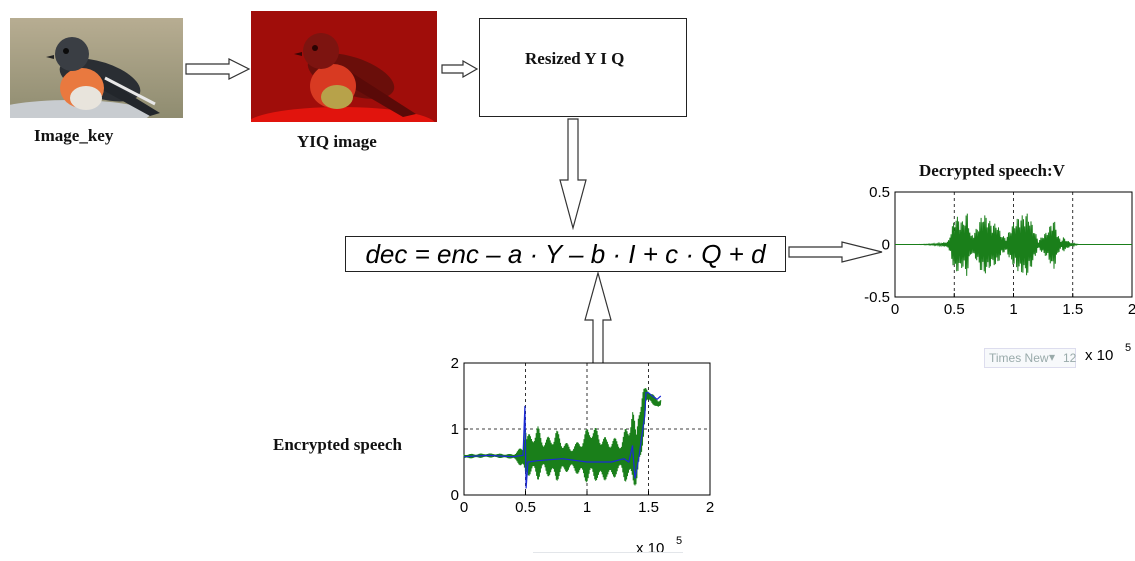 The height and width of the screenshot is (561, 1135). What do you see at coordinates (565, 254) in the screenshot?
I see `decryption-formula: dec = enc – a · Y – b · I + c · Q + d` at bounding box center [565, 254].